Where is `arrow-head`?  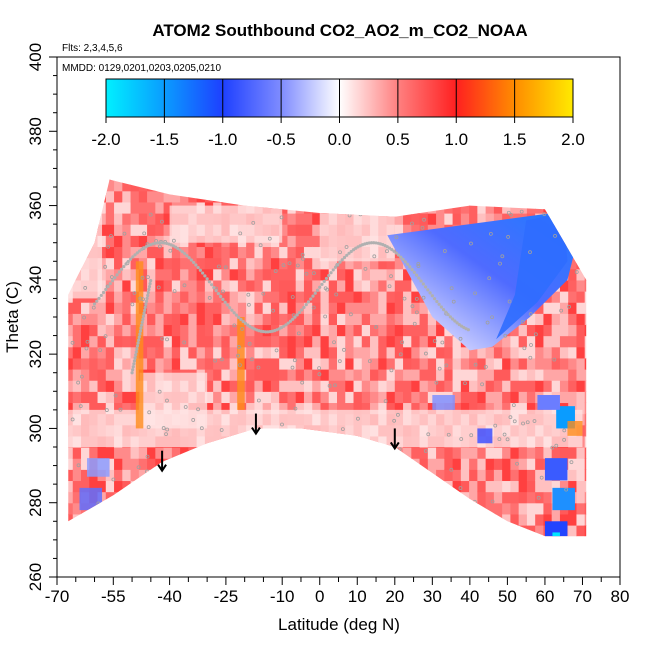
arrow-head is located at coordinates (394, 446).